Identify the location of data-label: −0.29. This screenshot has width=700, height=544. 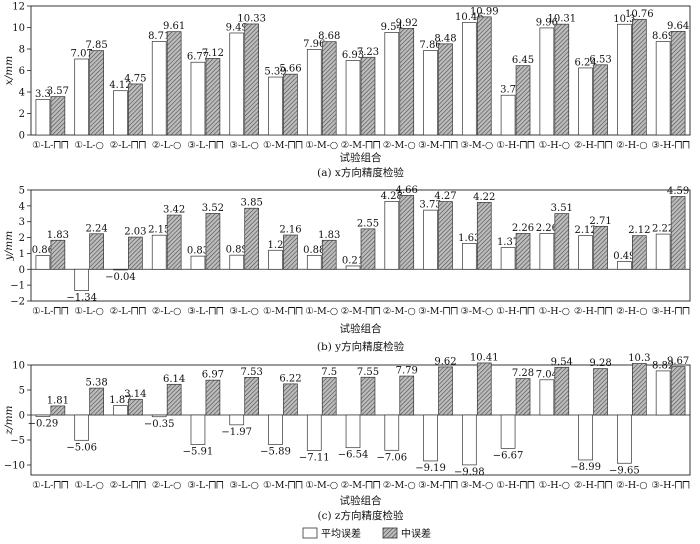
(43, 423).